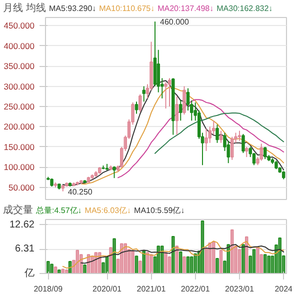 Image resolution: width=300 pixels, height=300 pixels. What do you see at coordinates (108, 210) in the screenshot?
I see `text: MA5:6.03亿↓` at bounding box center [108, 210].